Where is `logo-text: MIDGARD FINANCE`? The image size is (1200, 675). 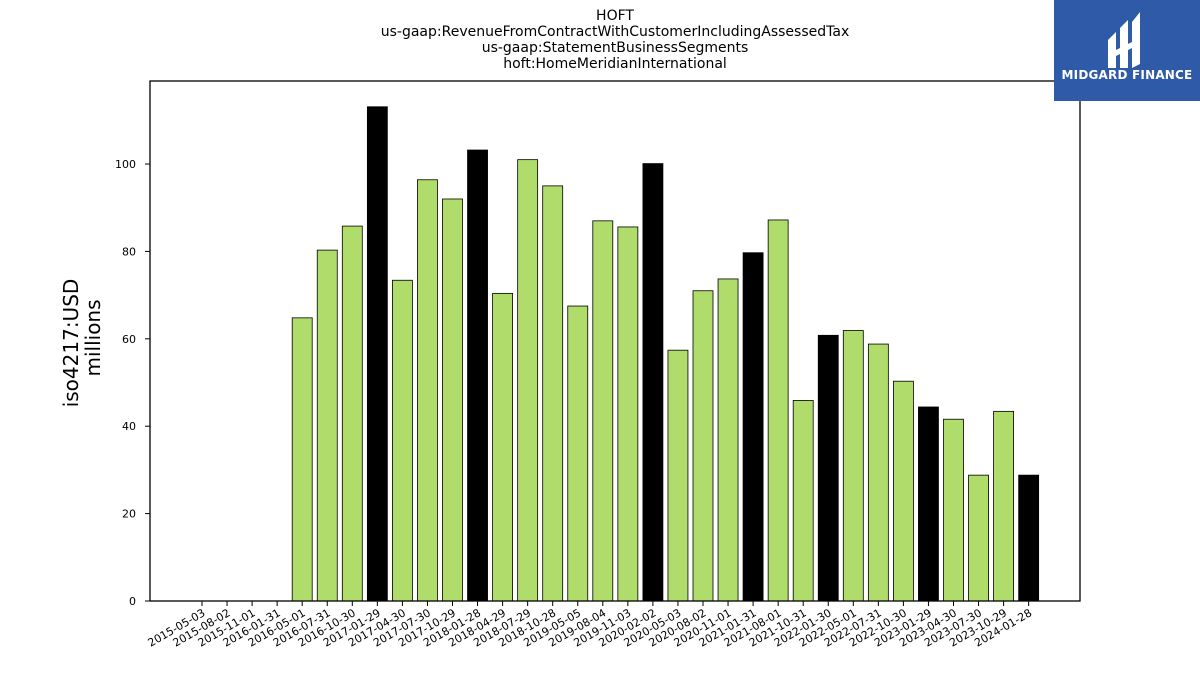
logo-text: MIDGARD FINANCE is located at coordinates (1127, 75).